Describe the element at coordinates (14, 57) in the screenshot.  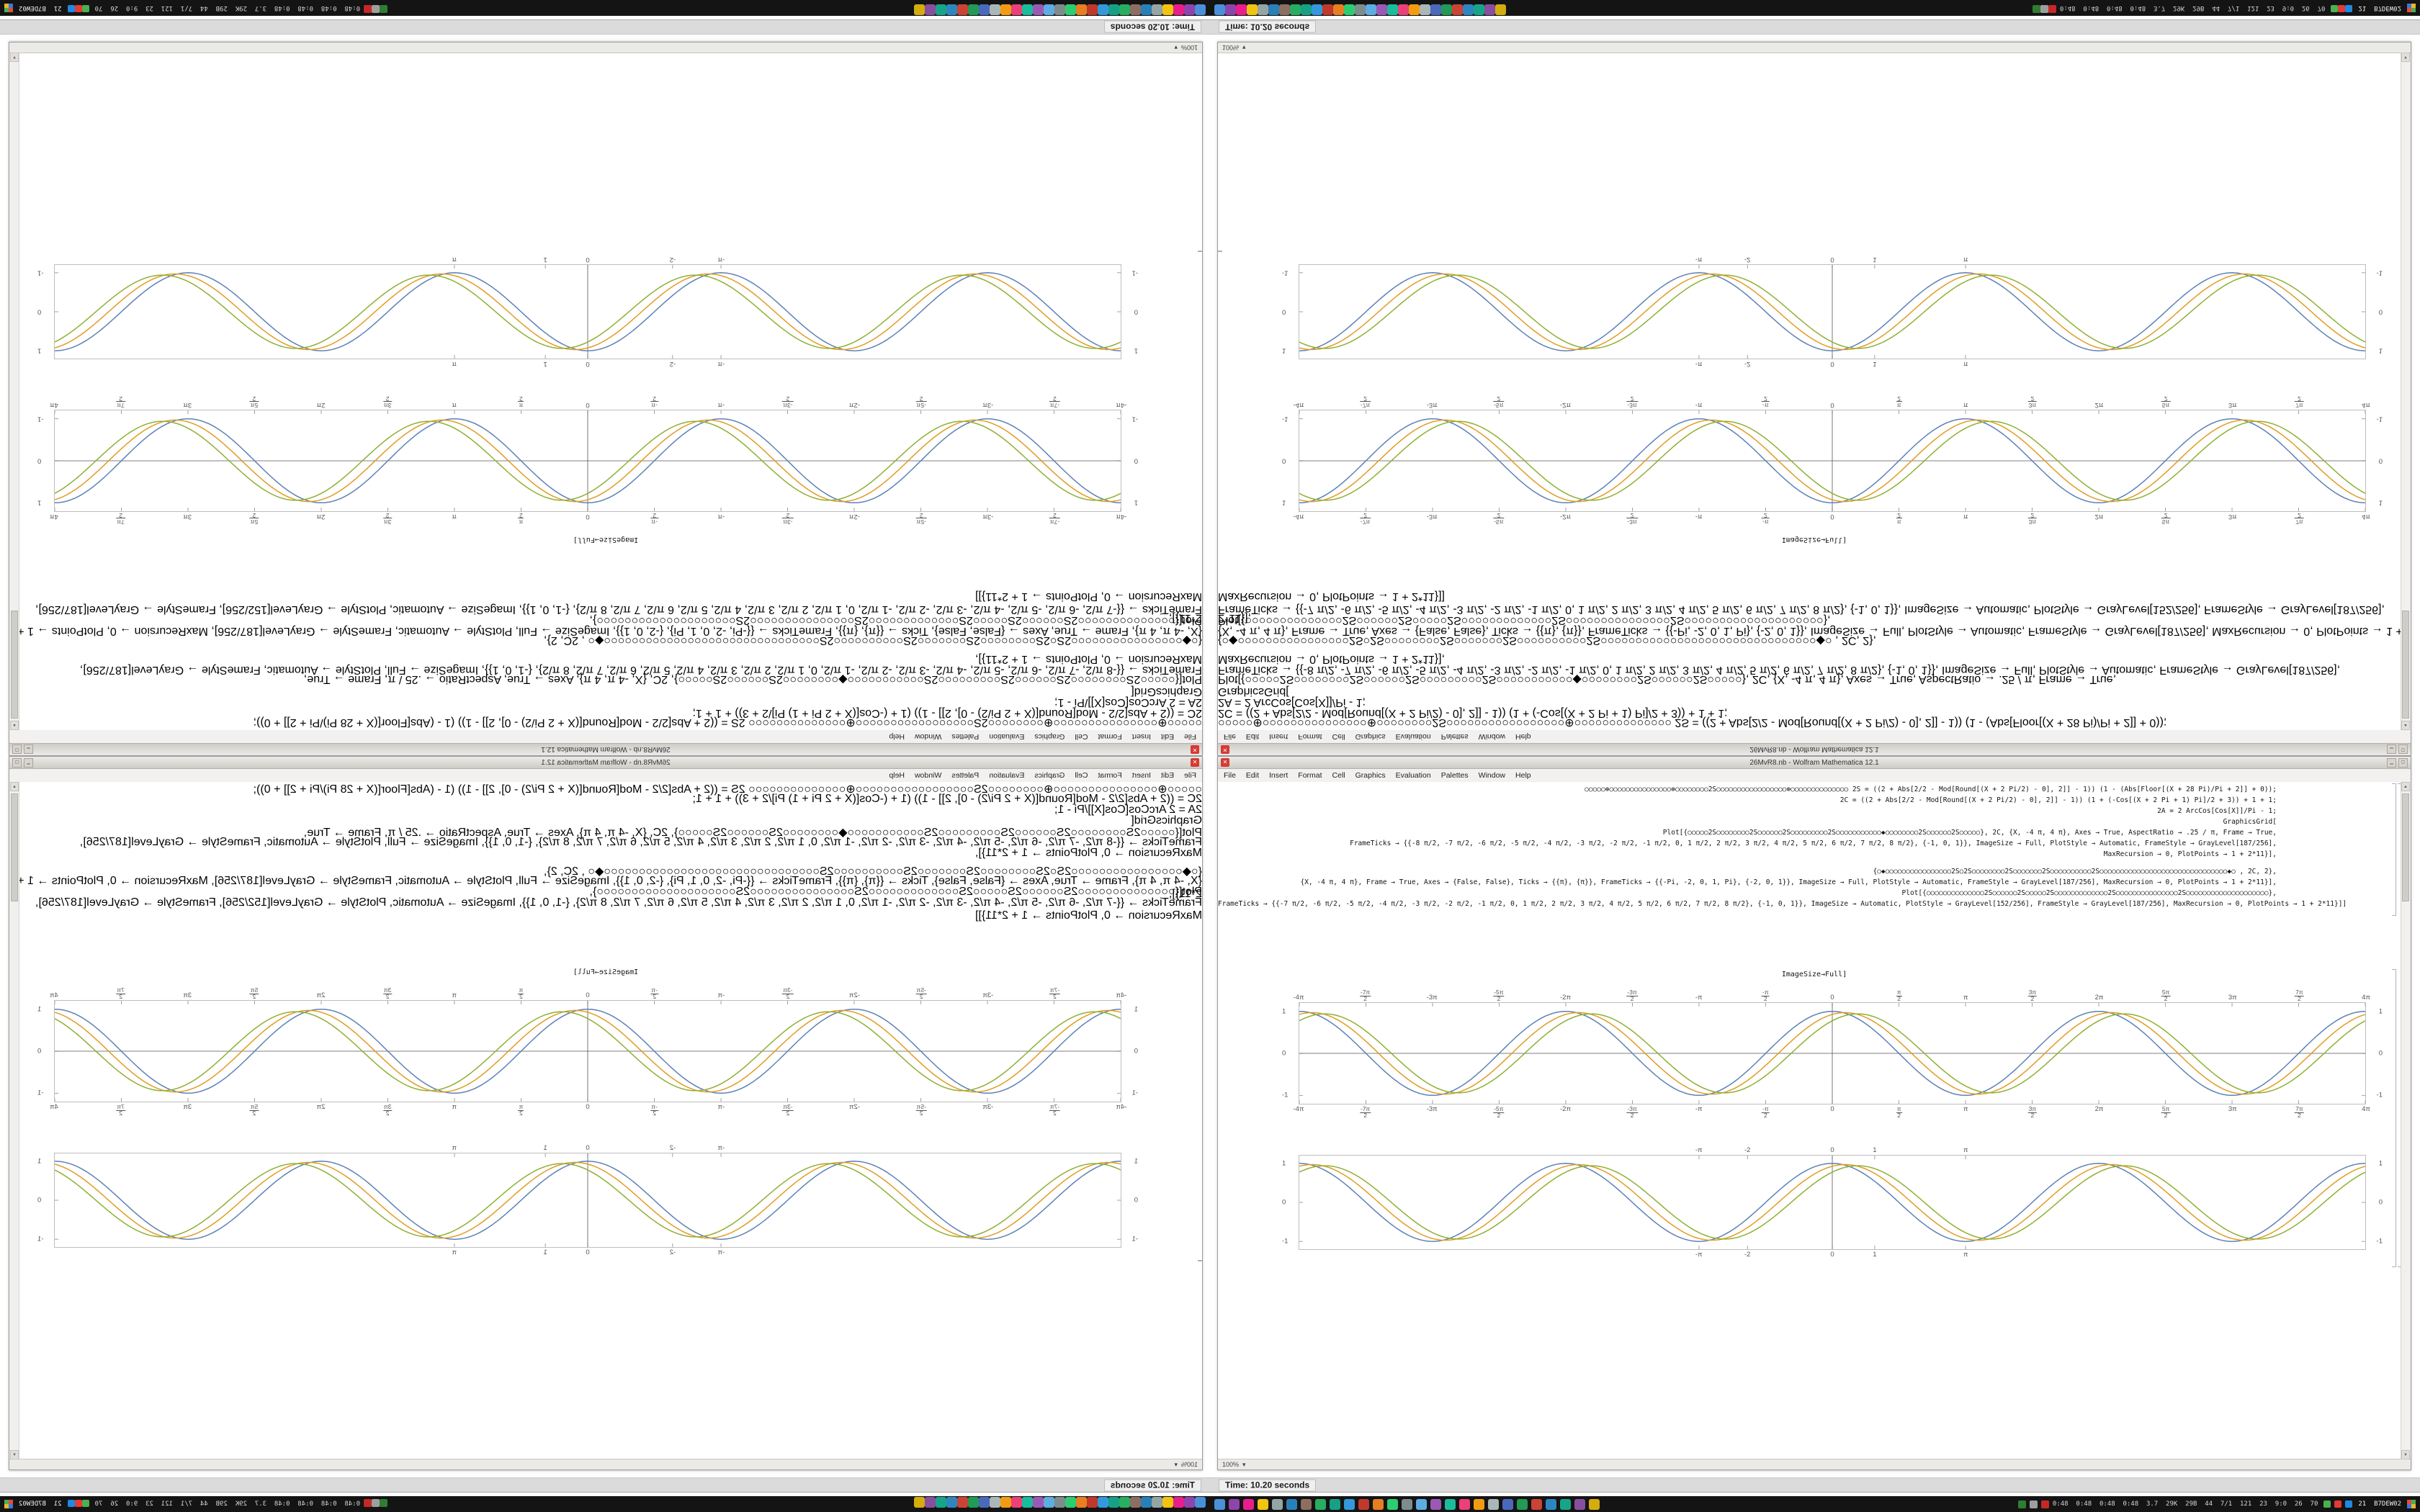
I see `scroll-down-icon: ▼` at that location.